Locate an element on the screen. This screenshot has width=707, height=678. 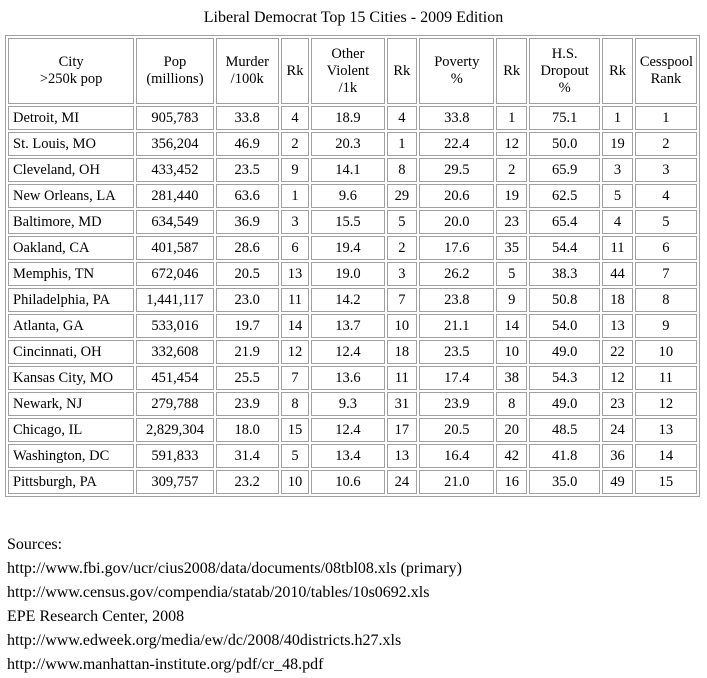
cell-poverty: 23.5 is located at coordinates (457, 352).